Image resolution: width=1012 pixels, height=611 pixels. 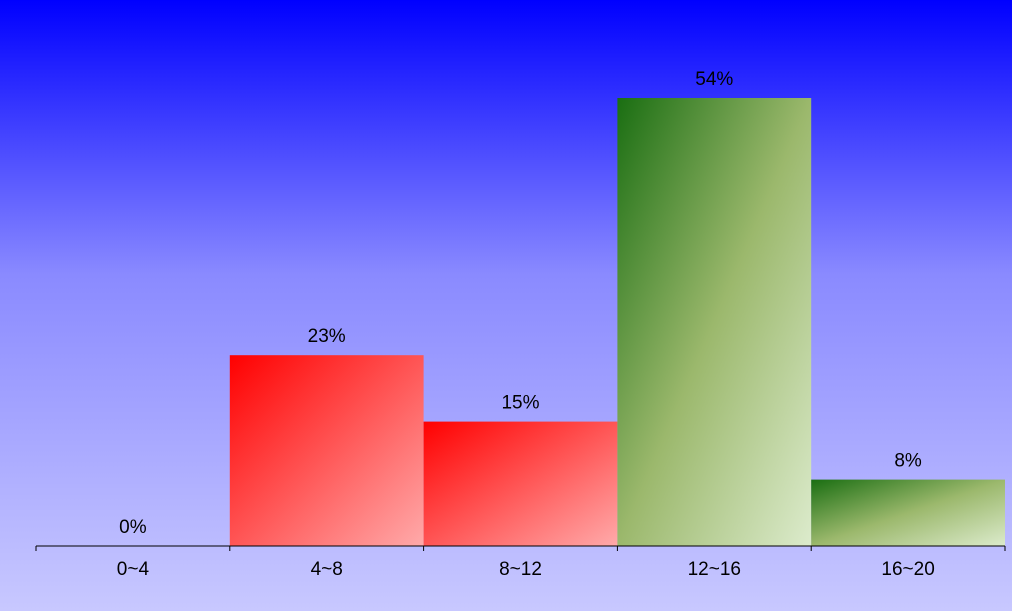 What do you see at coordinates (908, 461) in the screenshot?
I see `value-label-16~20: 8%` at bounding box center [908, 461].